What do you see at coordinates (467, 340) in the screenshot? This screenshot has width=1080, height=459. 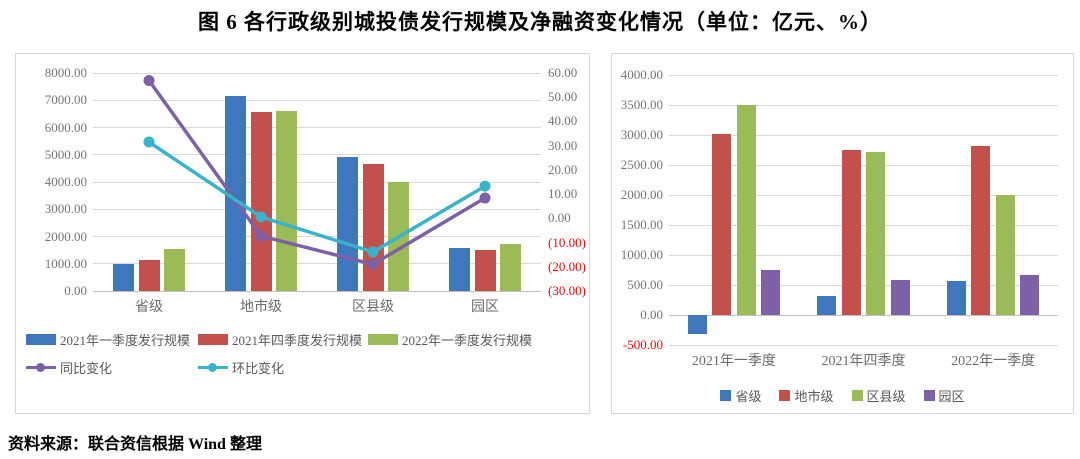 I see `legend-label: 2022年一季度发行规模` at bounding box center [467, 340].